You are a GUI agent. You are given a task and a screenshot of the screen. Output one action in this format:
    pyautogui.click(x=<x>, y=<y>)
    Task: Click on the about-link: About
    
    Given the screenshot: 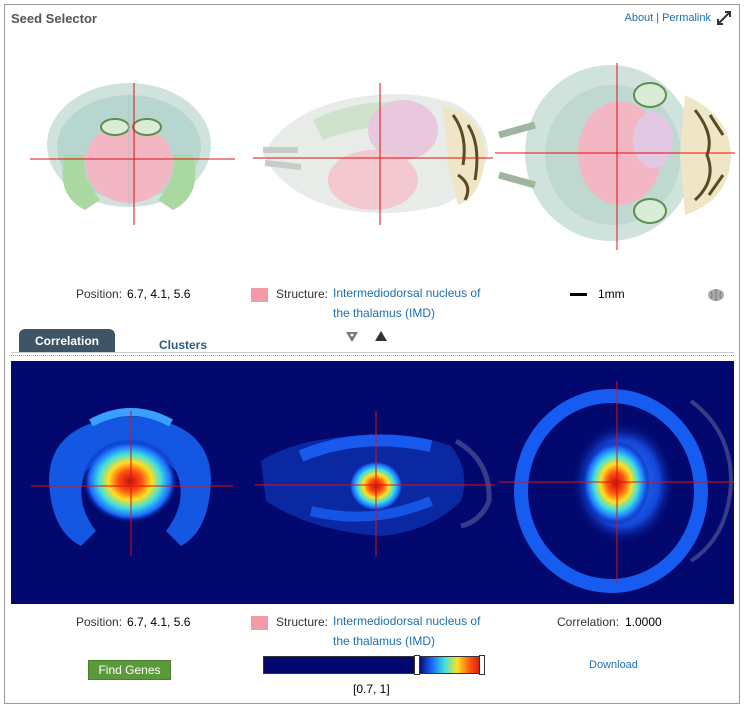 What is the action you would take?
    pyautogui.click(x=639, y=18)
    